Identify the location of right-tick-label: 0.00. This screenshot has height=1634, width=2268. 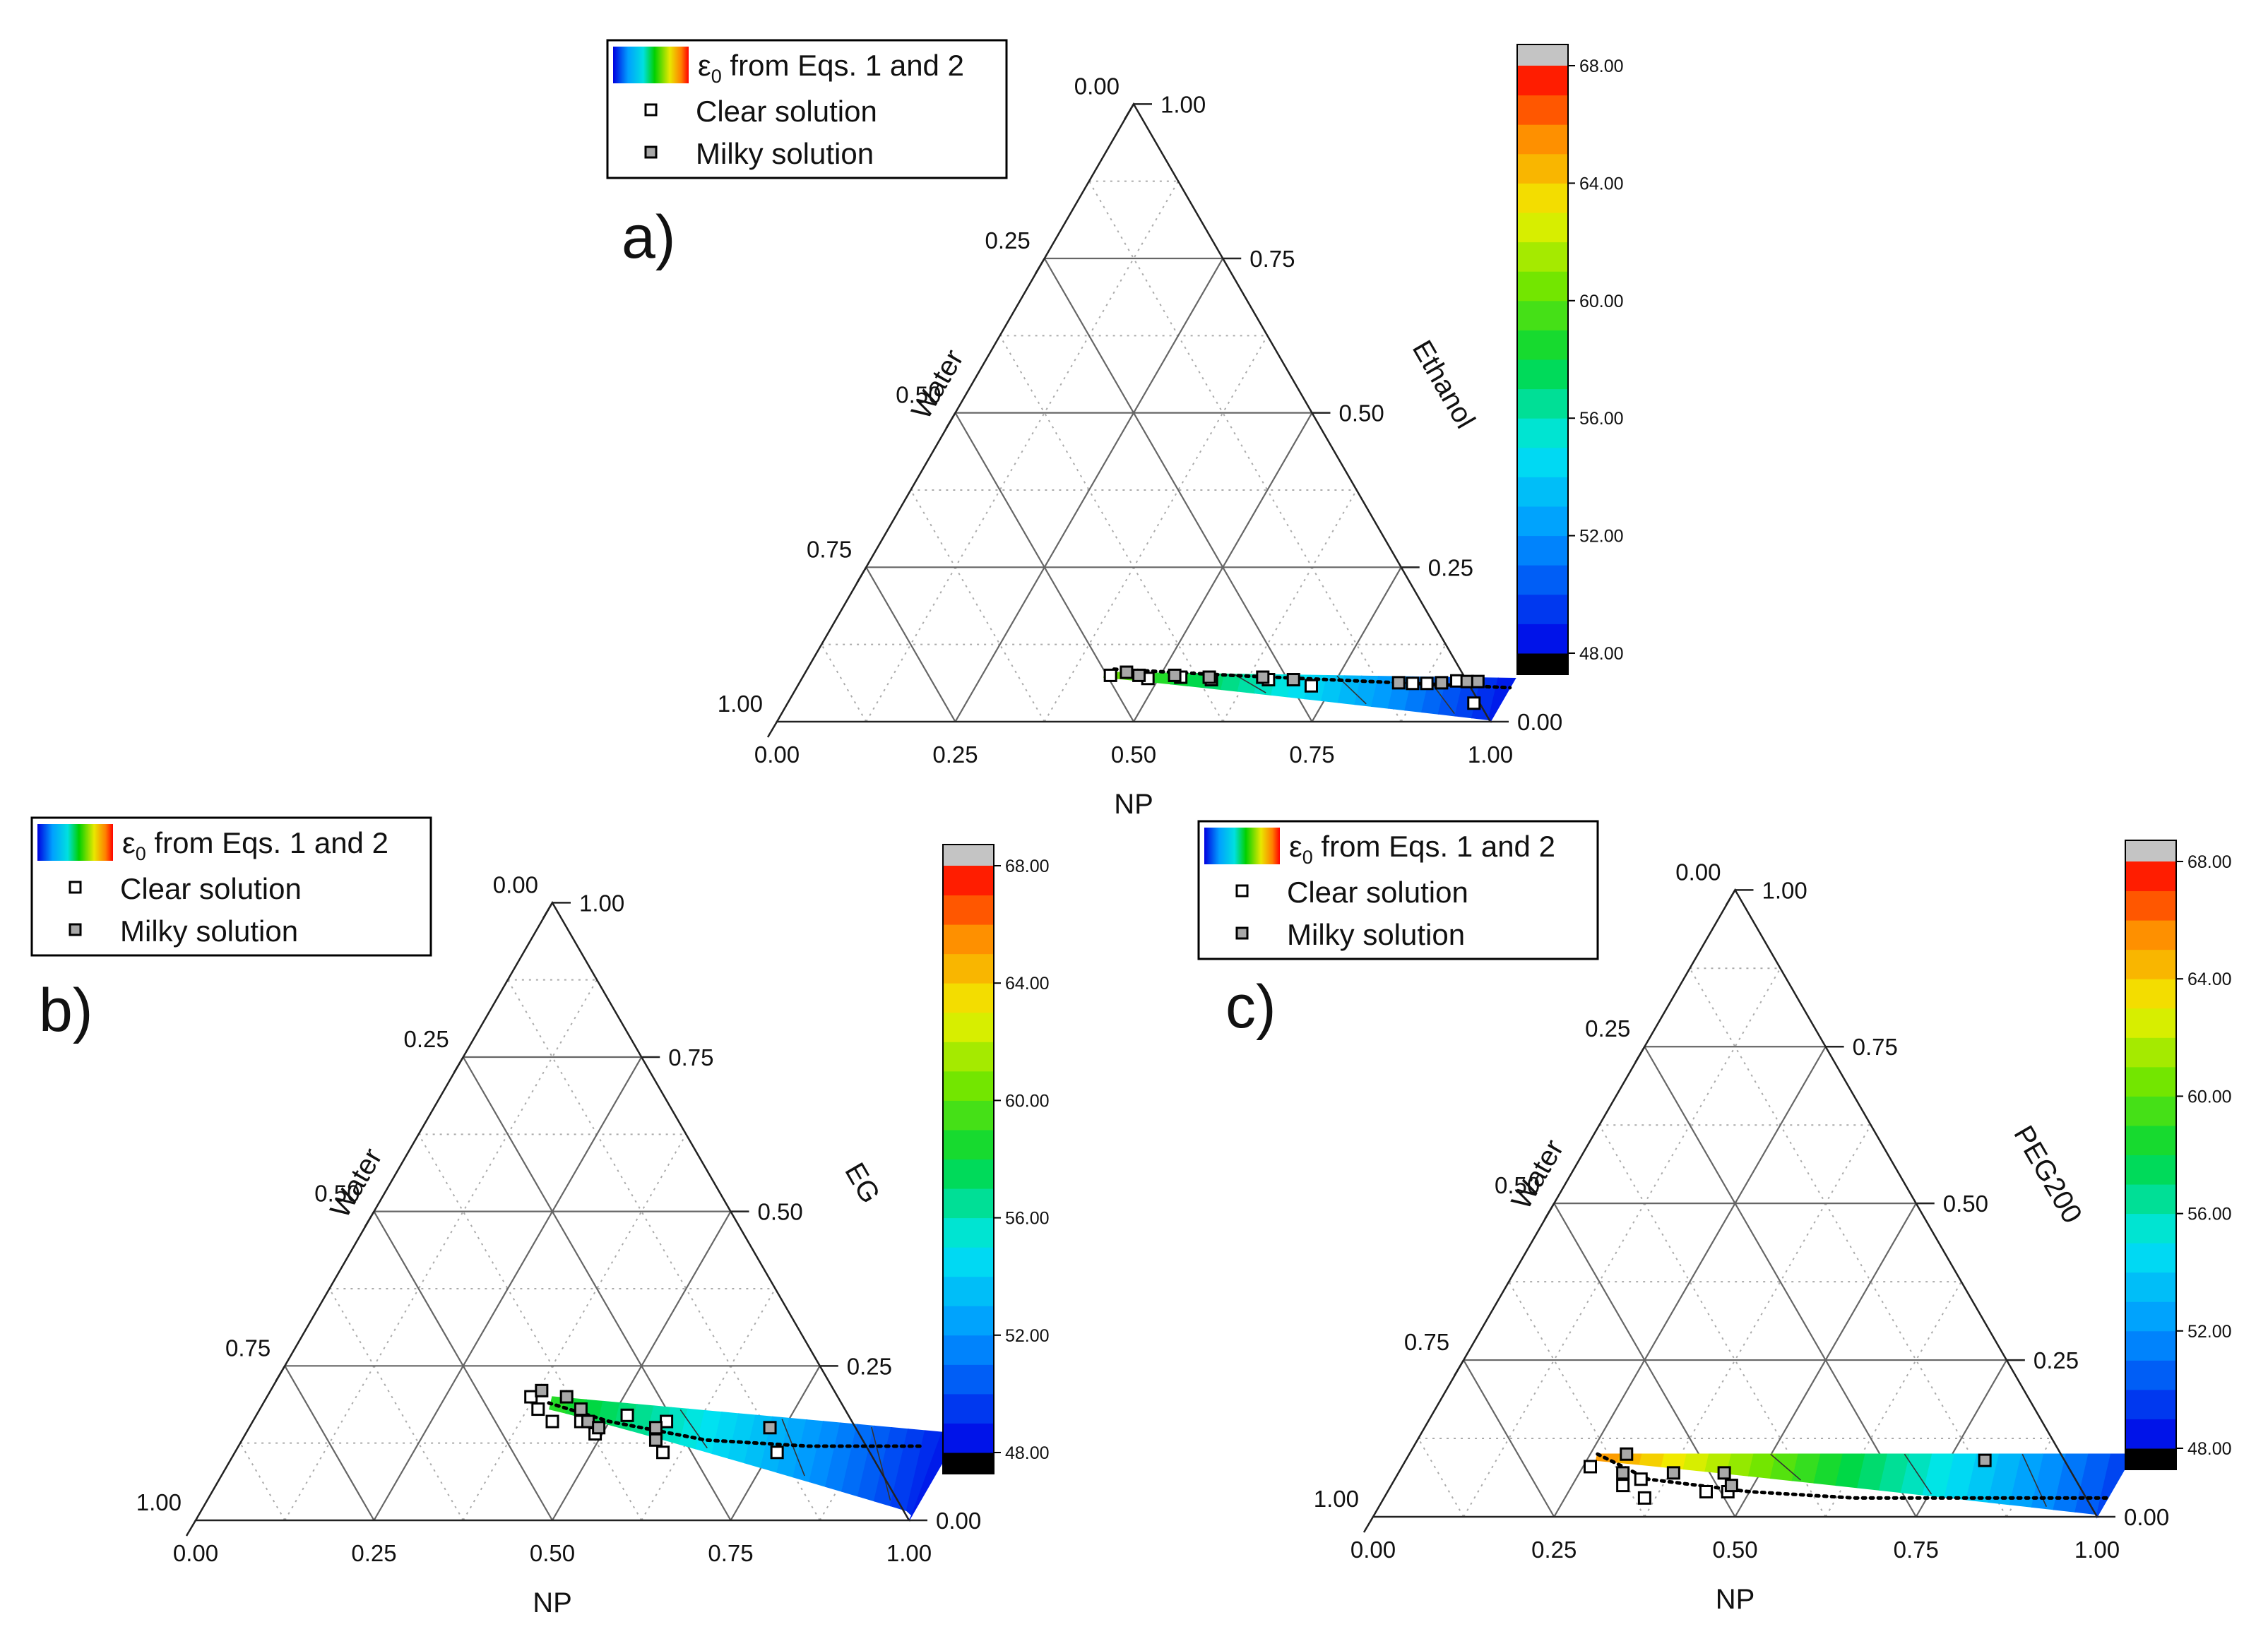
(2146, 1517).